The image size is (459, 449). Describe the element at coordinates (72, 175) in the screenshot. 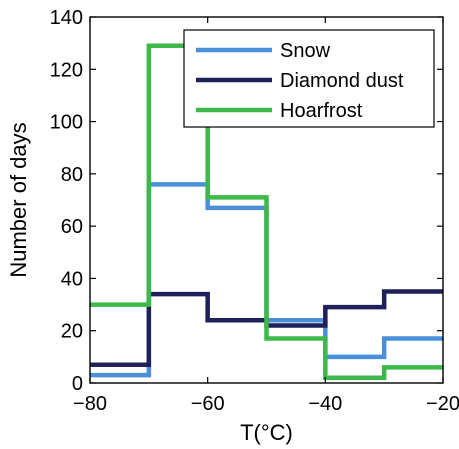

I see `y-tick-label: 80` at that location.